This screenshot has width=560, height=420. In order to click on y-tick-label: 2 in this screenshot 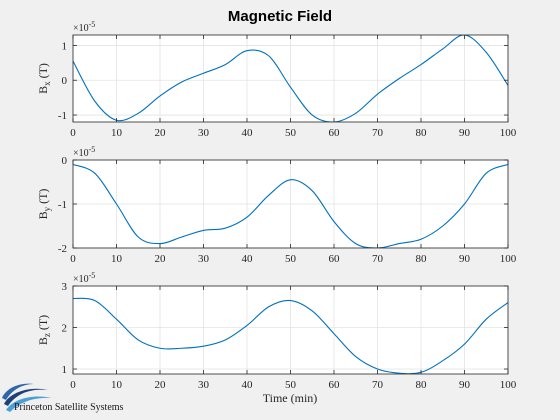, I will do `click(65, 329)`.